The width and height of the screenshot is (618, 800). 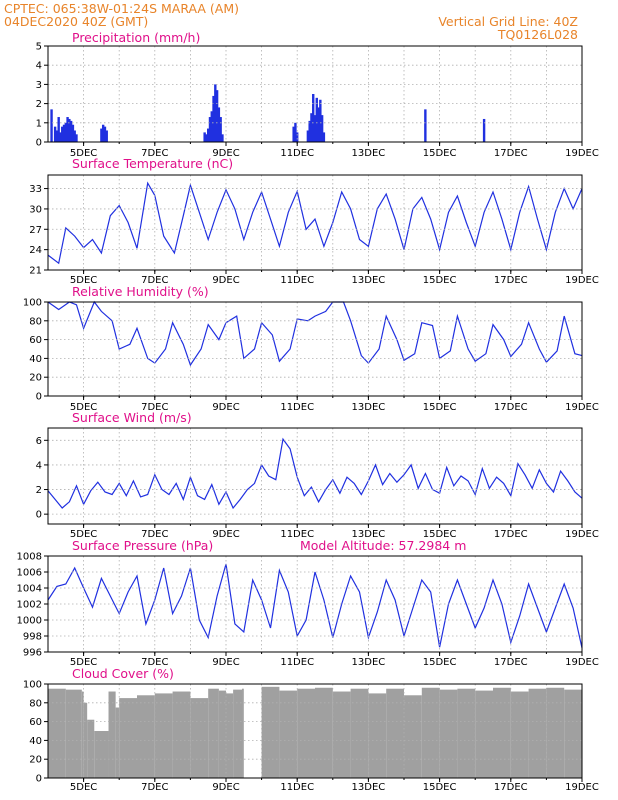 What do you see at coordinates (35, 271) in the screenshot?
I see `y-tick-label: 21` at bounding box center [35, 271].